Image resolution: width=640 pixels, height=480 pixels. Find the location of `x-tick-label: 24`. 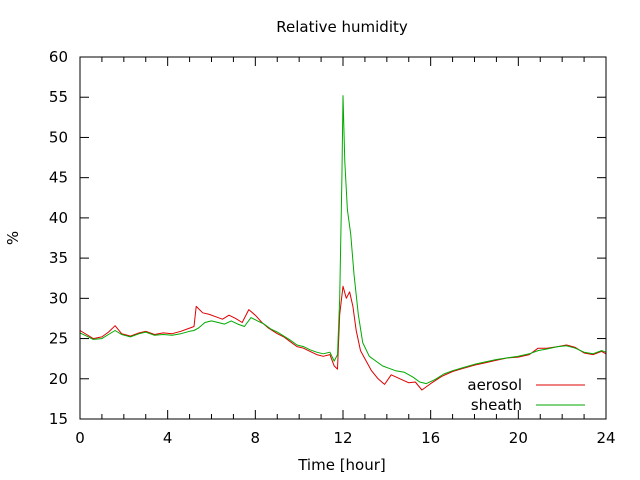

x-tick-label: 24 is located at coordinates (605, 438).